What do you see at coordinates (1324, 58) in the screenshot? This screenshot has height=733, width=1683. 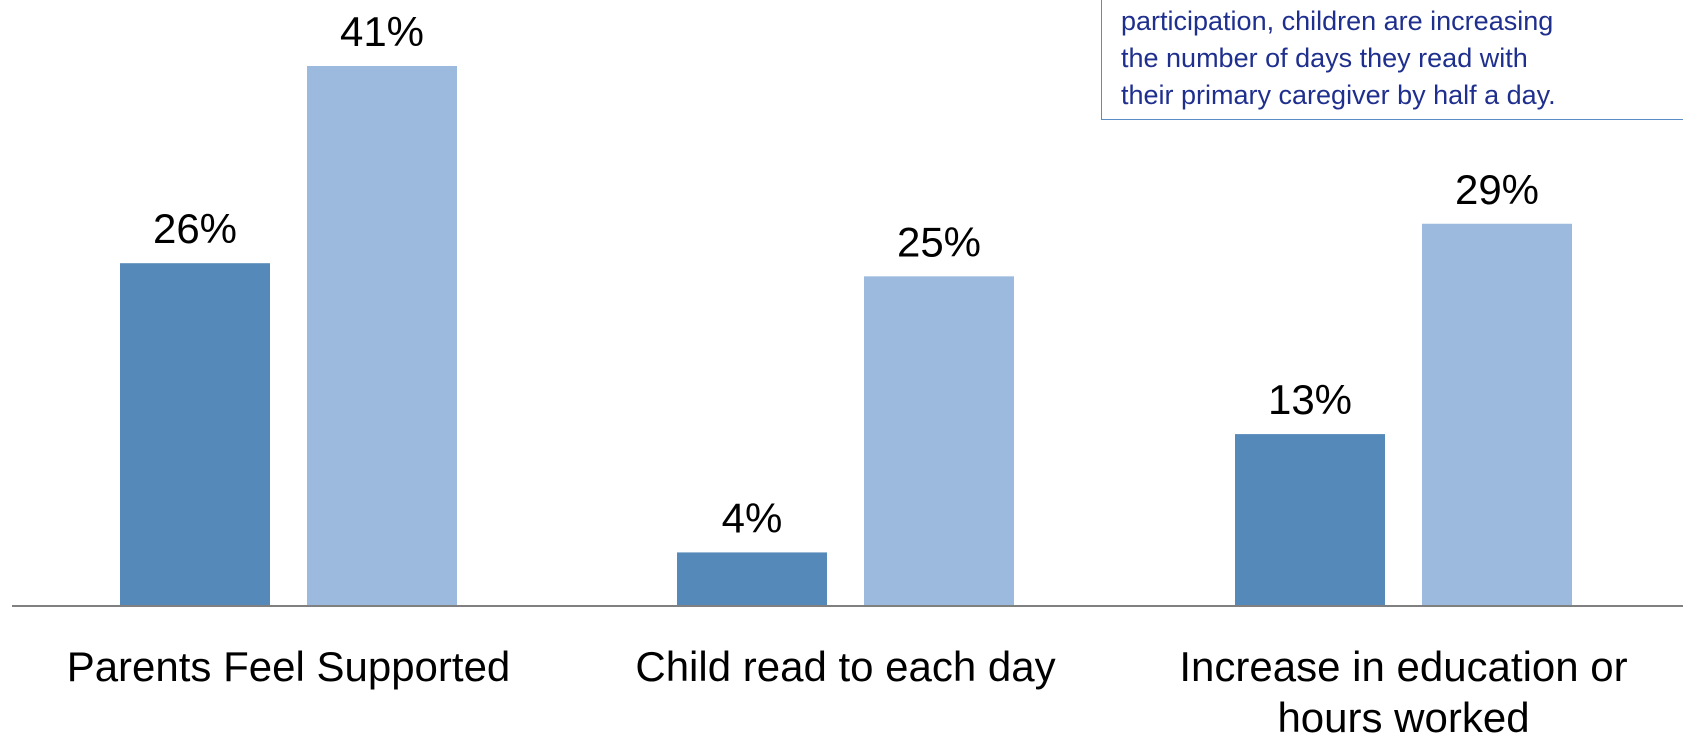 I see `annotation-line-2: the number of days they read with` at bounding box center [1324, 58].